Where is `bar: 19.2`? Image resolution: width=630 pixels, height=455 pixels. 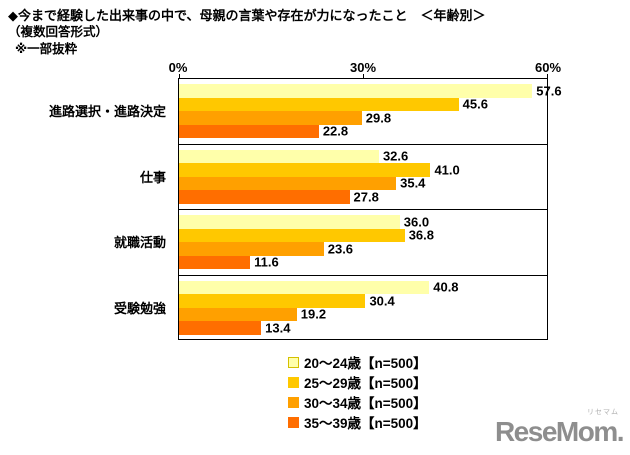
bar: 19.2 is located at coordinates (252, 314).